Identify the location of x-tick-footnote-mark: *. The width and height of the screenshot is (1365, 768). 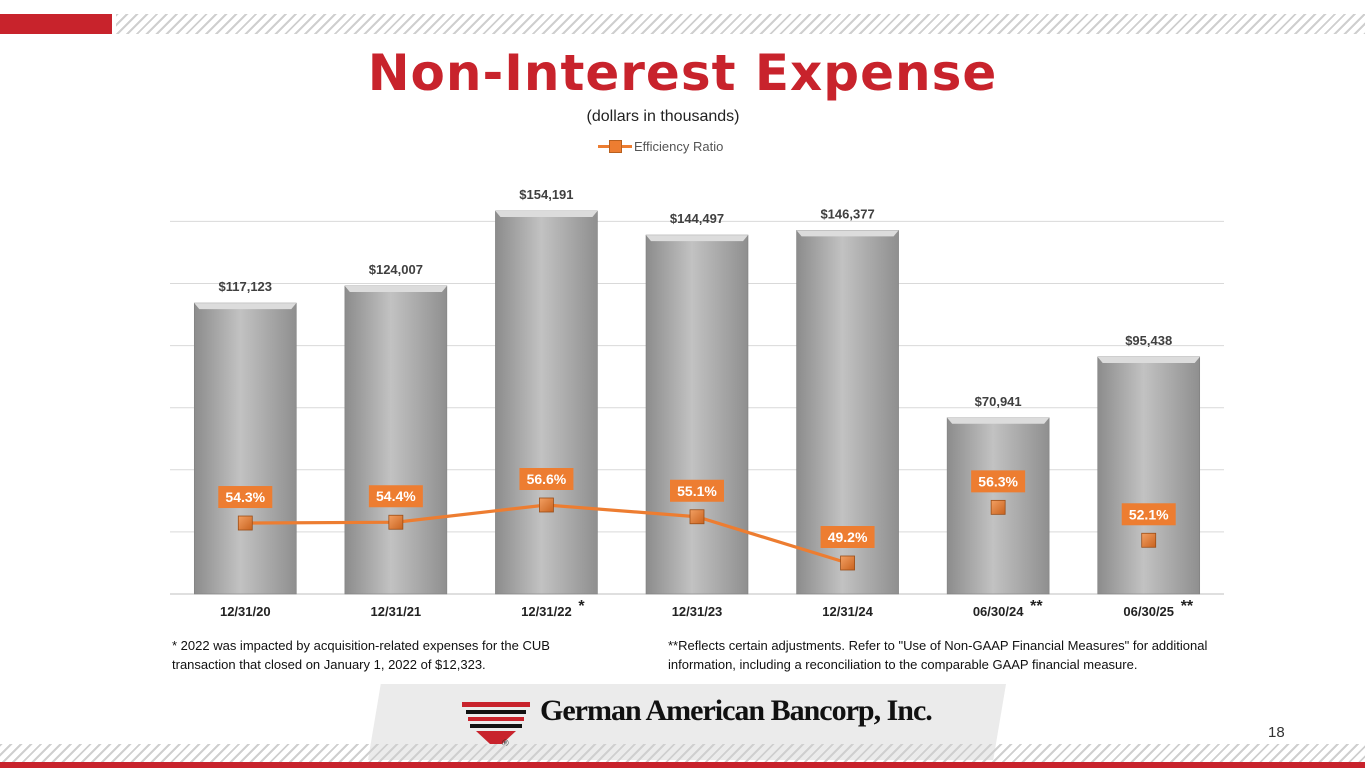
(581, 606).